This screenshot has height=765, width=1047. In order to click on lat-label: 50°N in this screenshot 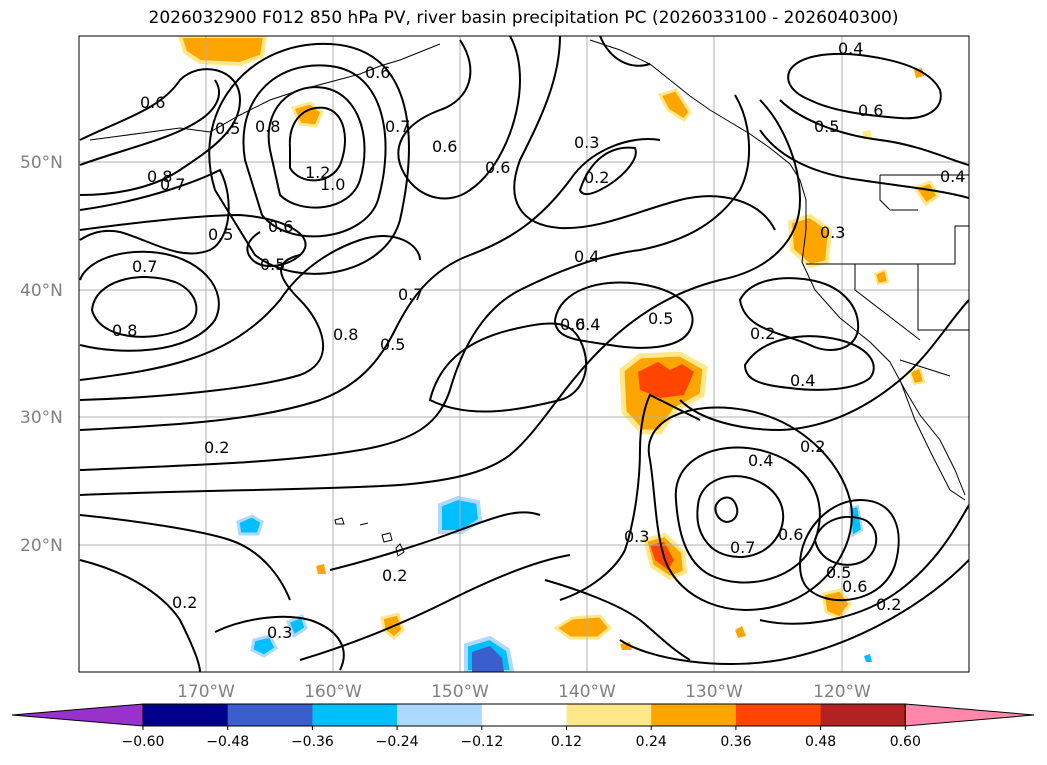, I will do `click(41, 163)`.